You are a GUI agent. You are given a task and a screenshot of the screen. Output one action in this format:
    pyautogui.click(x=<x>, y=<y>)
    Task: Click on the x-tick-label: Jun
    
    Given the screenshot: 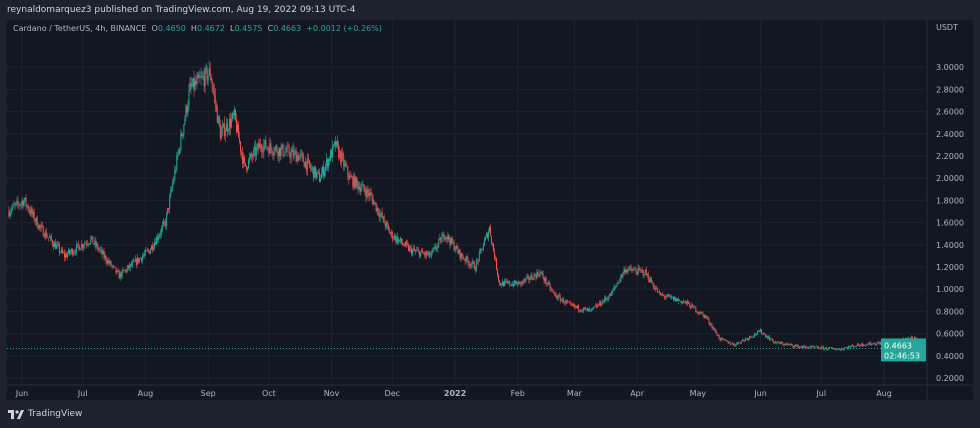 What is the action you would take?
    pyautogui.click(x=760, y=393)
    